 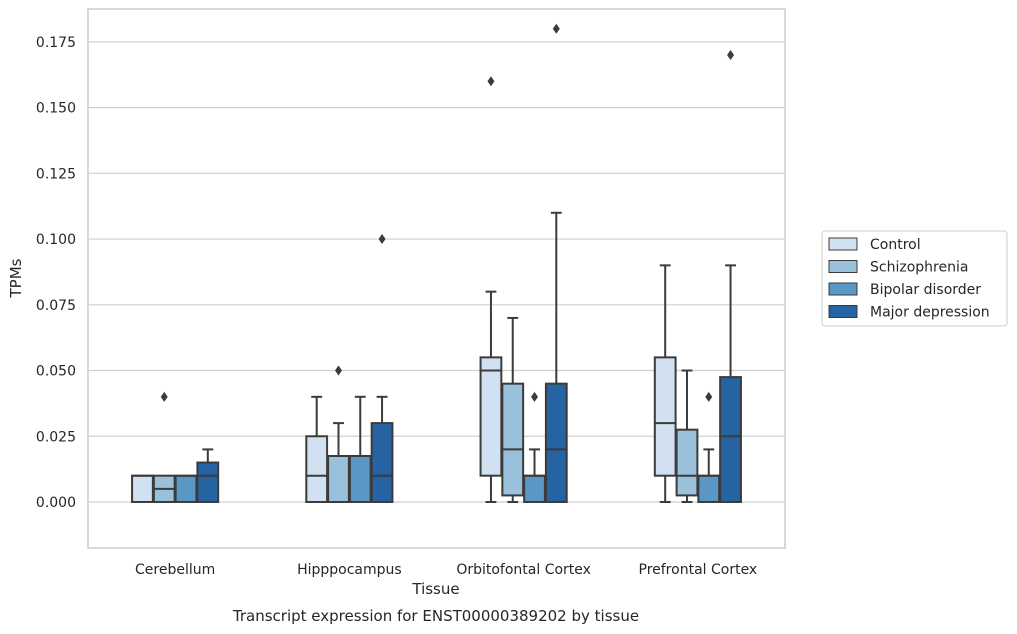 What do you see at coordinates (523, 570) in the screenshot?
I see `x-tick-label: Orbitofontal Cortex` at bounding box center [523, 570].